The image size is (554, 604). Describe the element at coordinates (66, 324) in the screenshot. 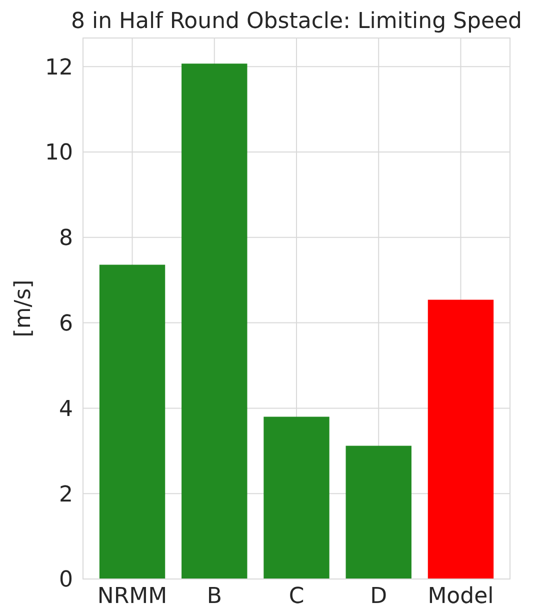

I see `y-tick-label: 6` at that location.